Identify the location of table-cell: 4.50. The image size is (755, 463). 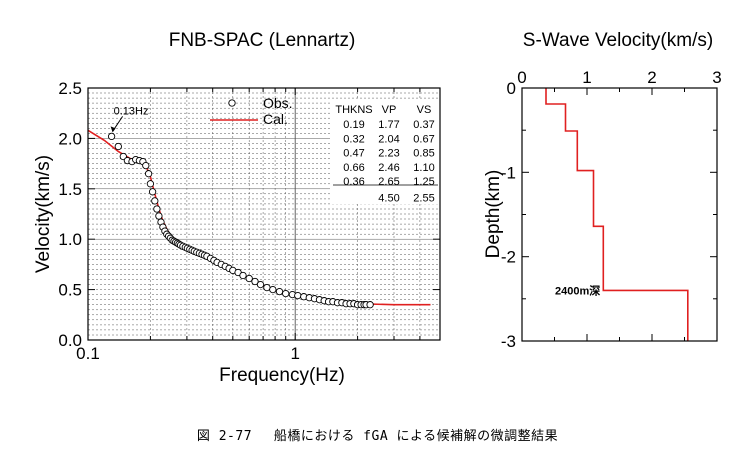
(388, 199).